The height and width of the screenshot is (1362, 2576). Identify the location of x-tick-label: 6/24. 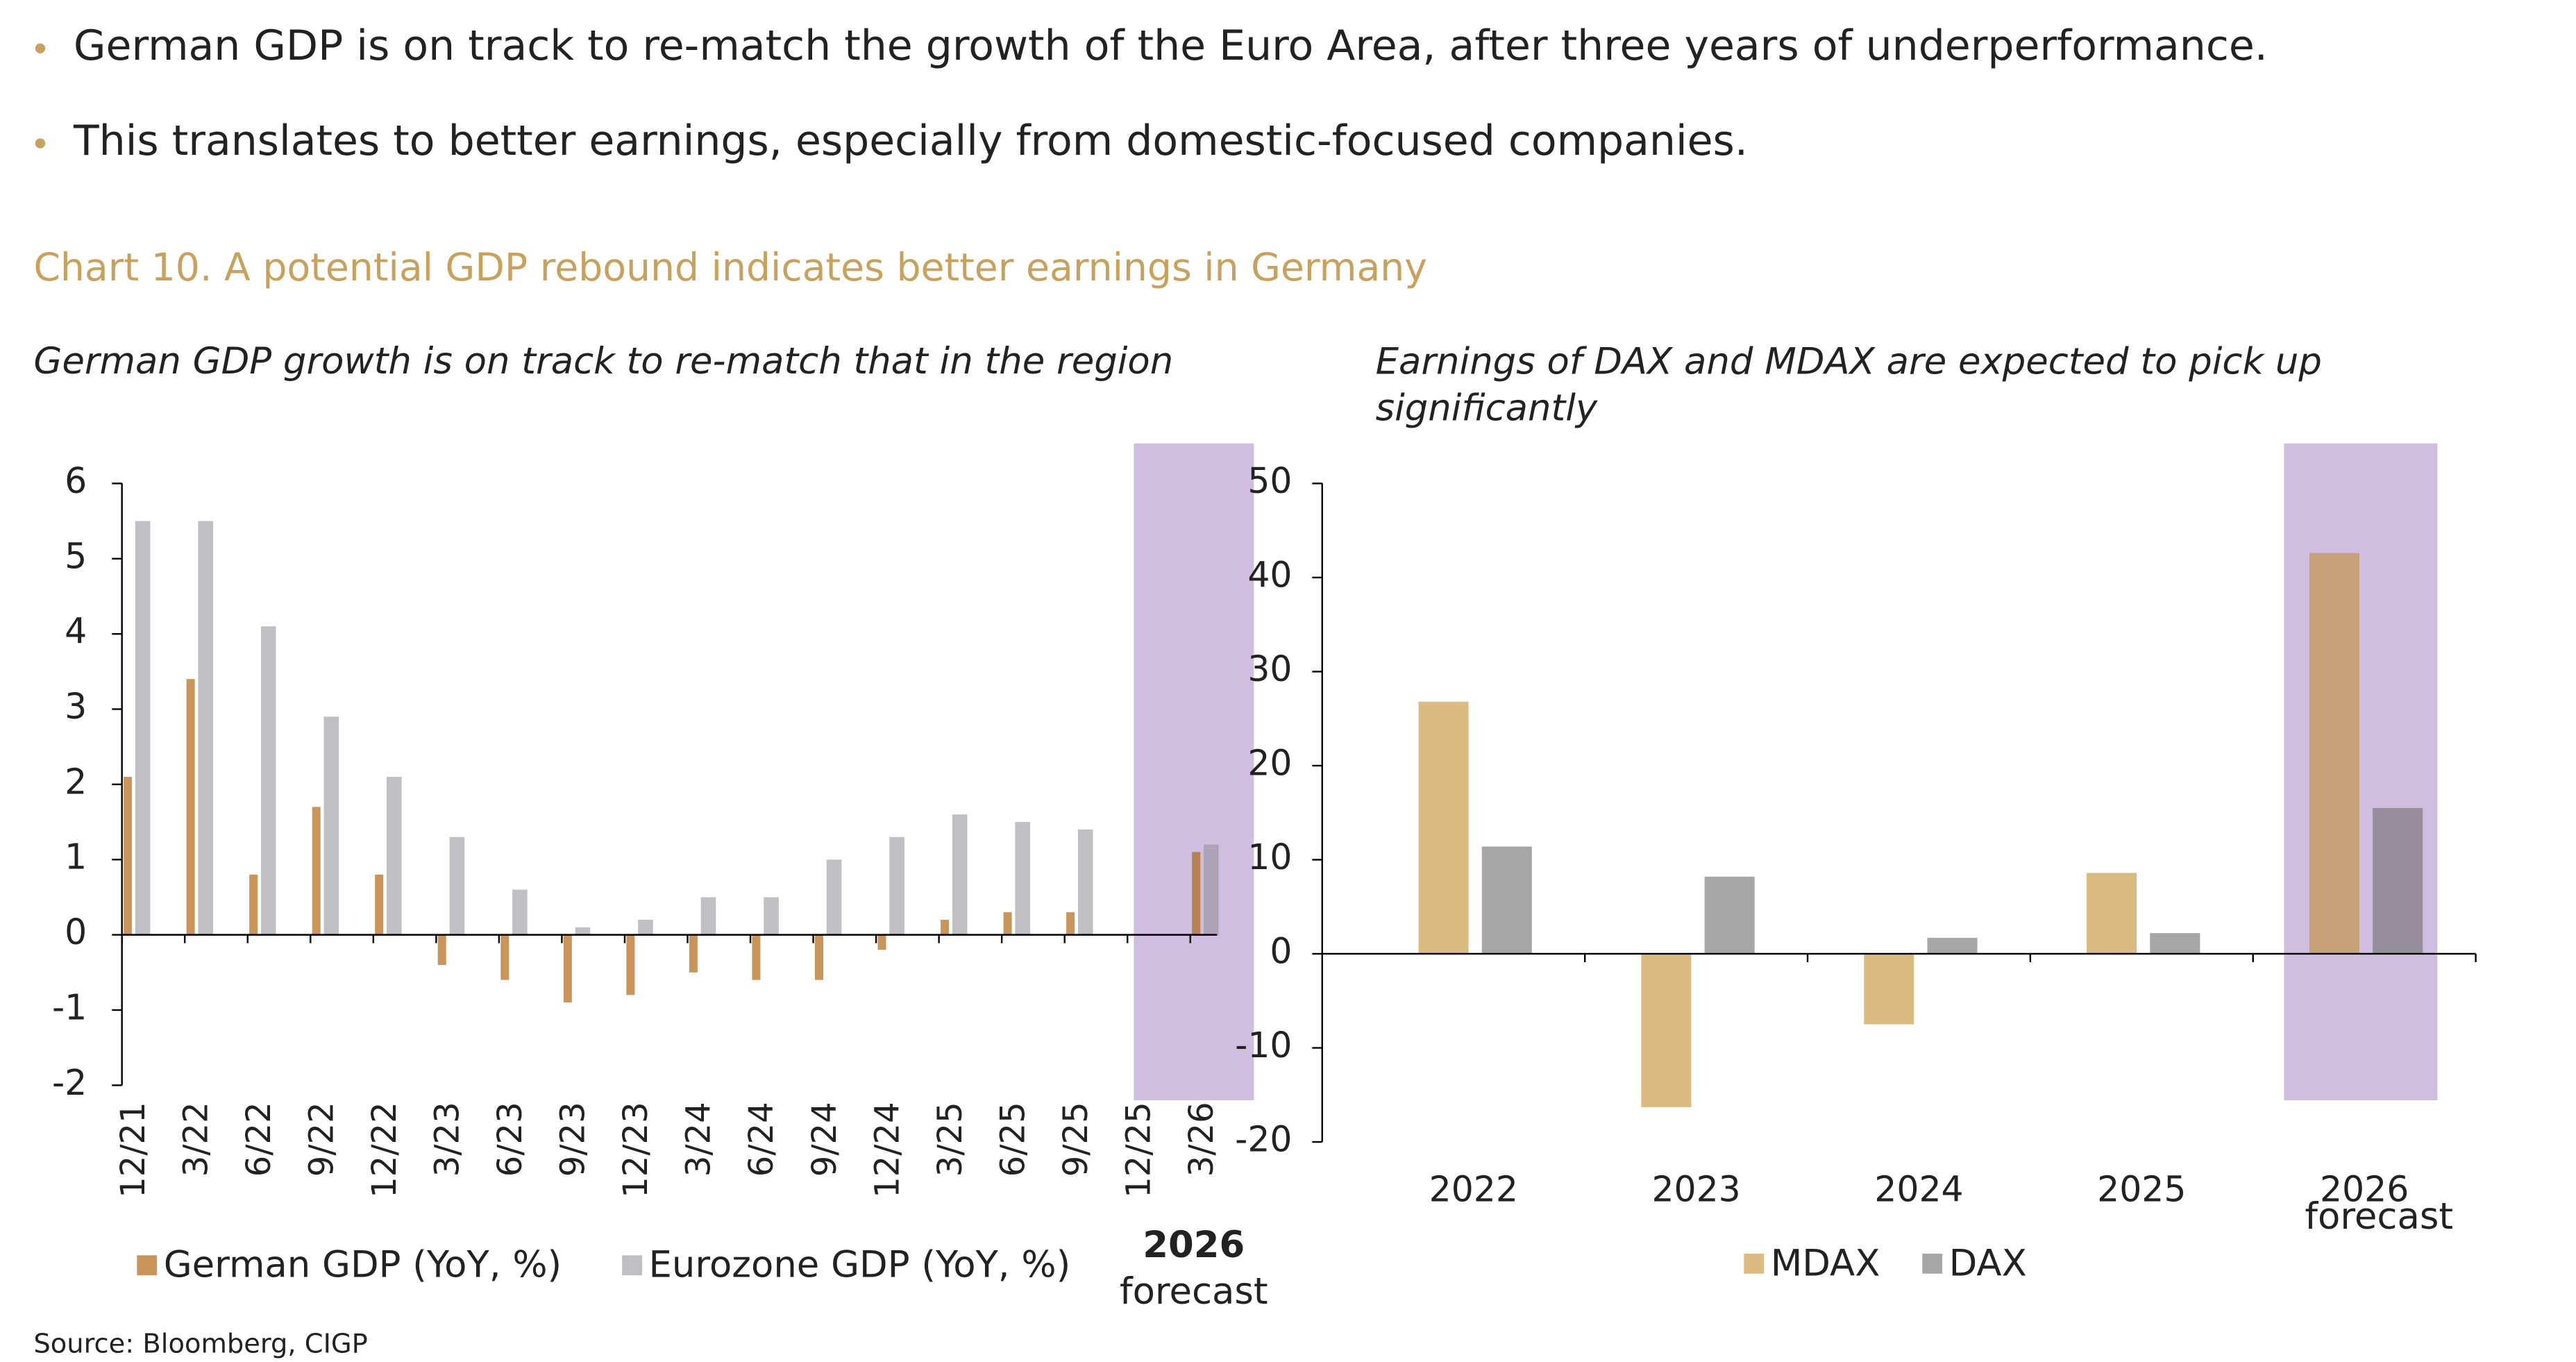
(761, 1140).